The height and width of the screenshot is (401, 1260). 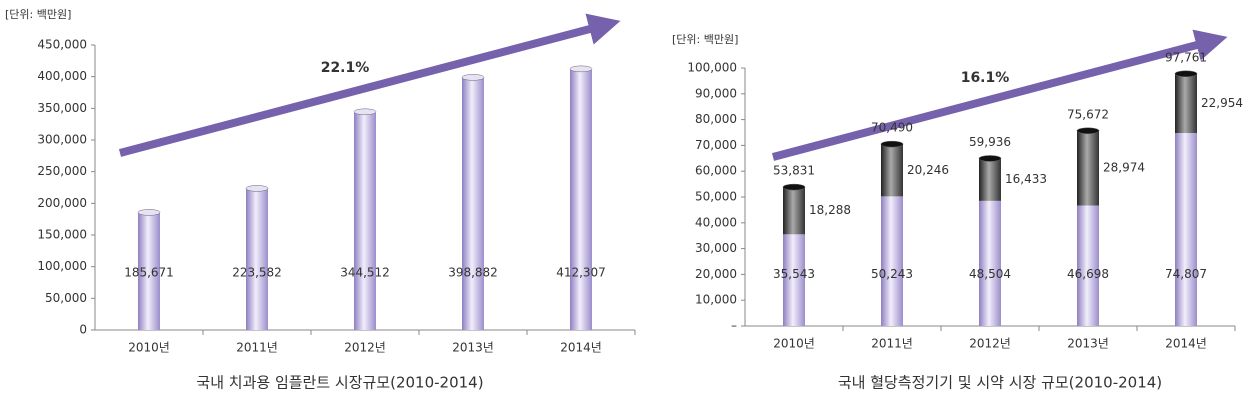 What do you see at coordinates (716, 222) in the screenshot?
I see `y-tick-label: 40,000` at bounding box center [716, 222].